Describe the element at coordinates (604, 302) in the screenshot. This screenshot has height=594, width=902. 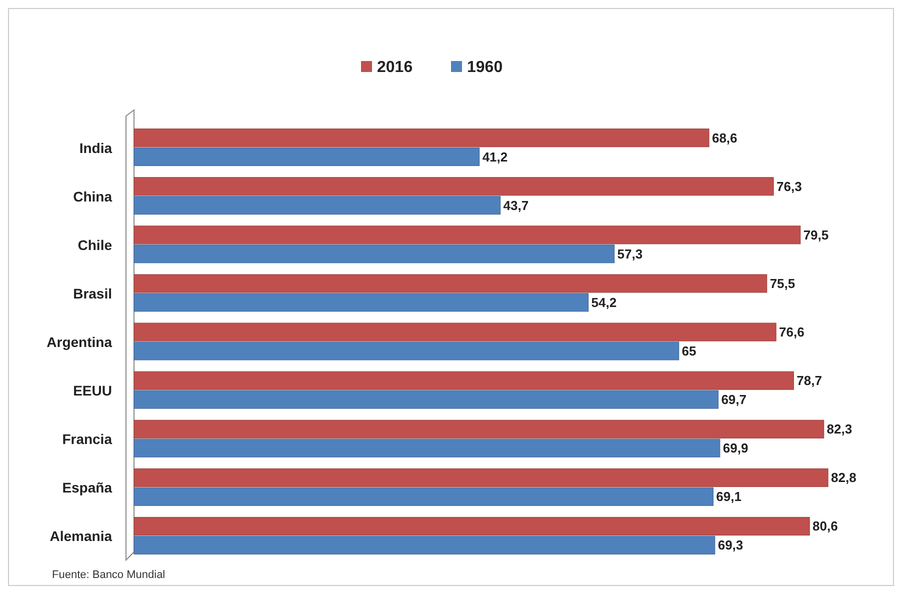
I see `data-label: 54,2` at that location.